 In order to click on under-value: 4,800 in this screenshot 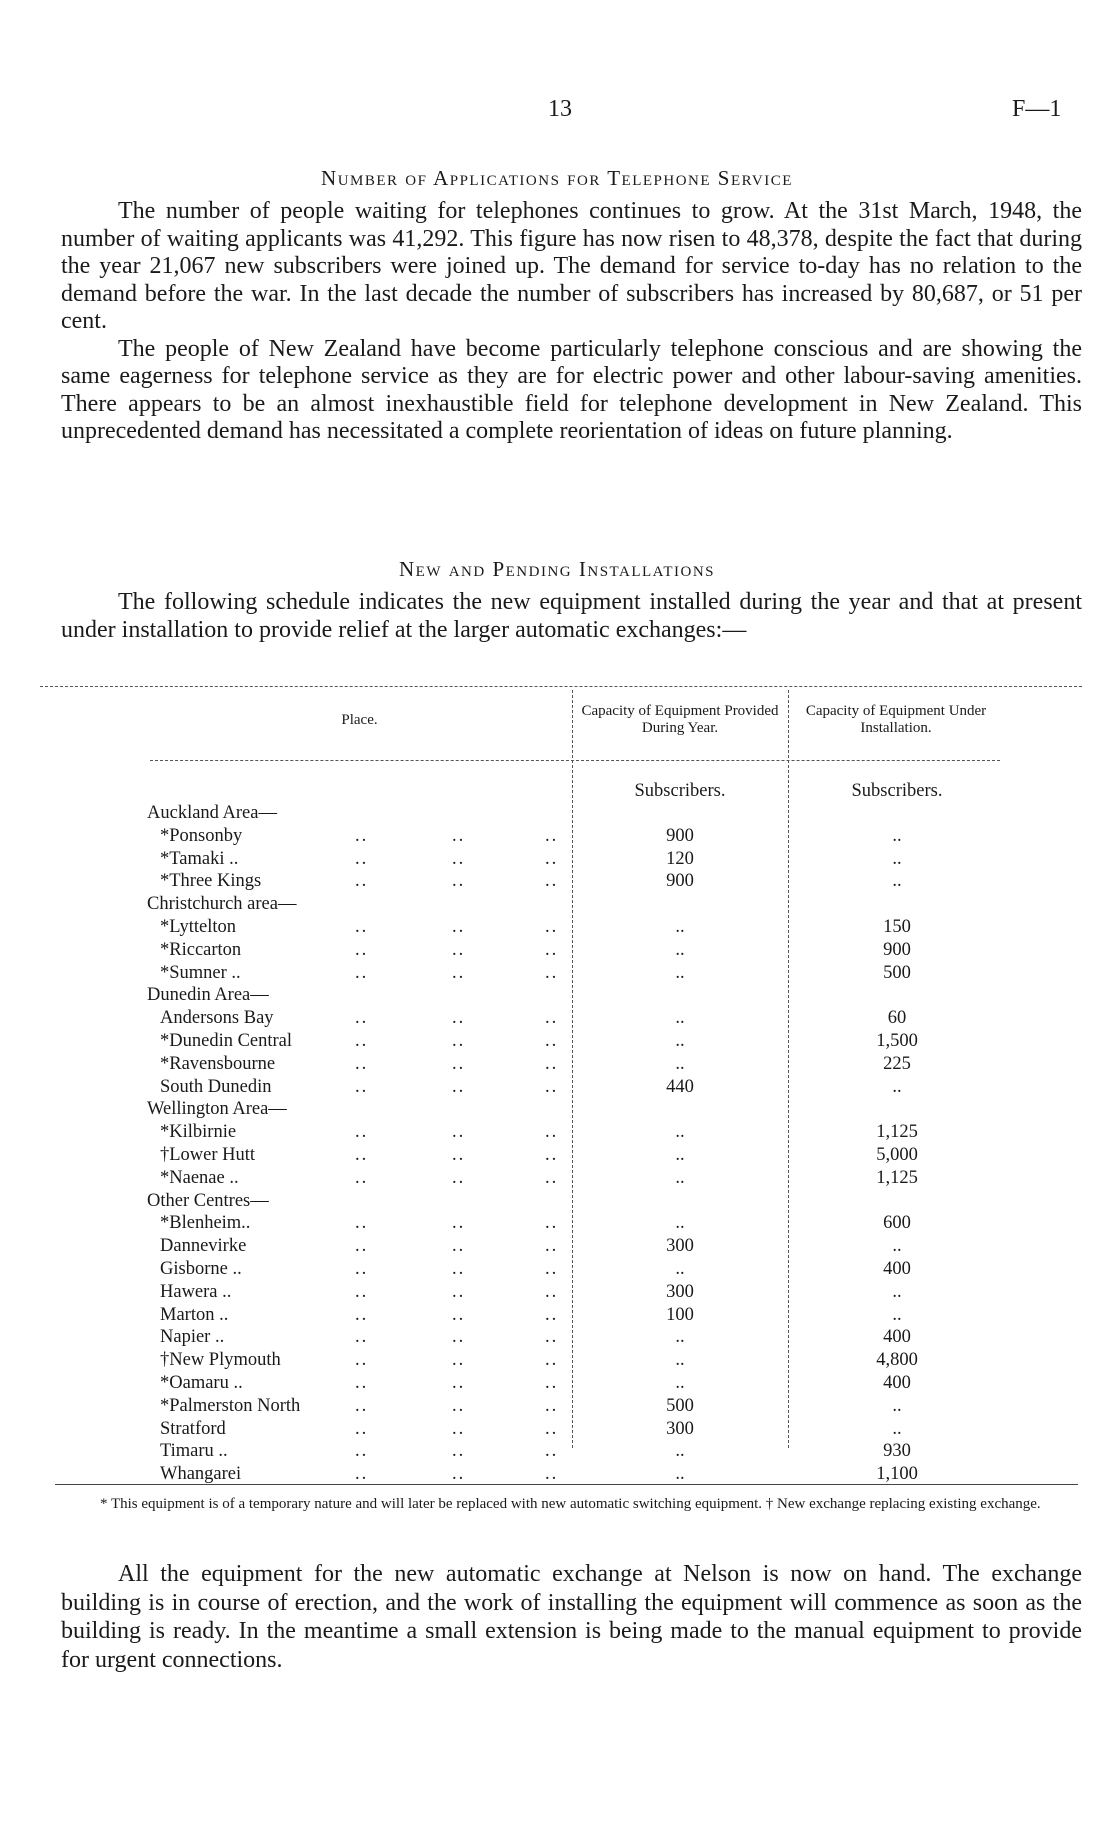, I will do `click(897, 1360)`.